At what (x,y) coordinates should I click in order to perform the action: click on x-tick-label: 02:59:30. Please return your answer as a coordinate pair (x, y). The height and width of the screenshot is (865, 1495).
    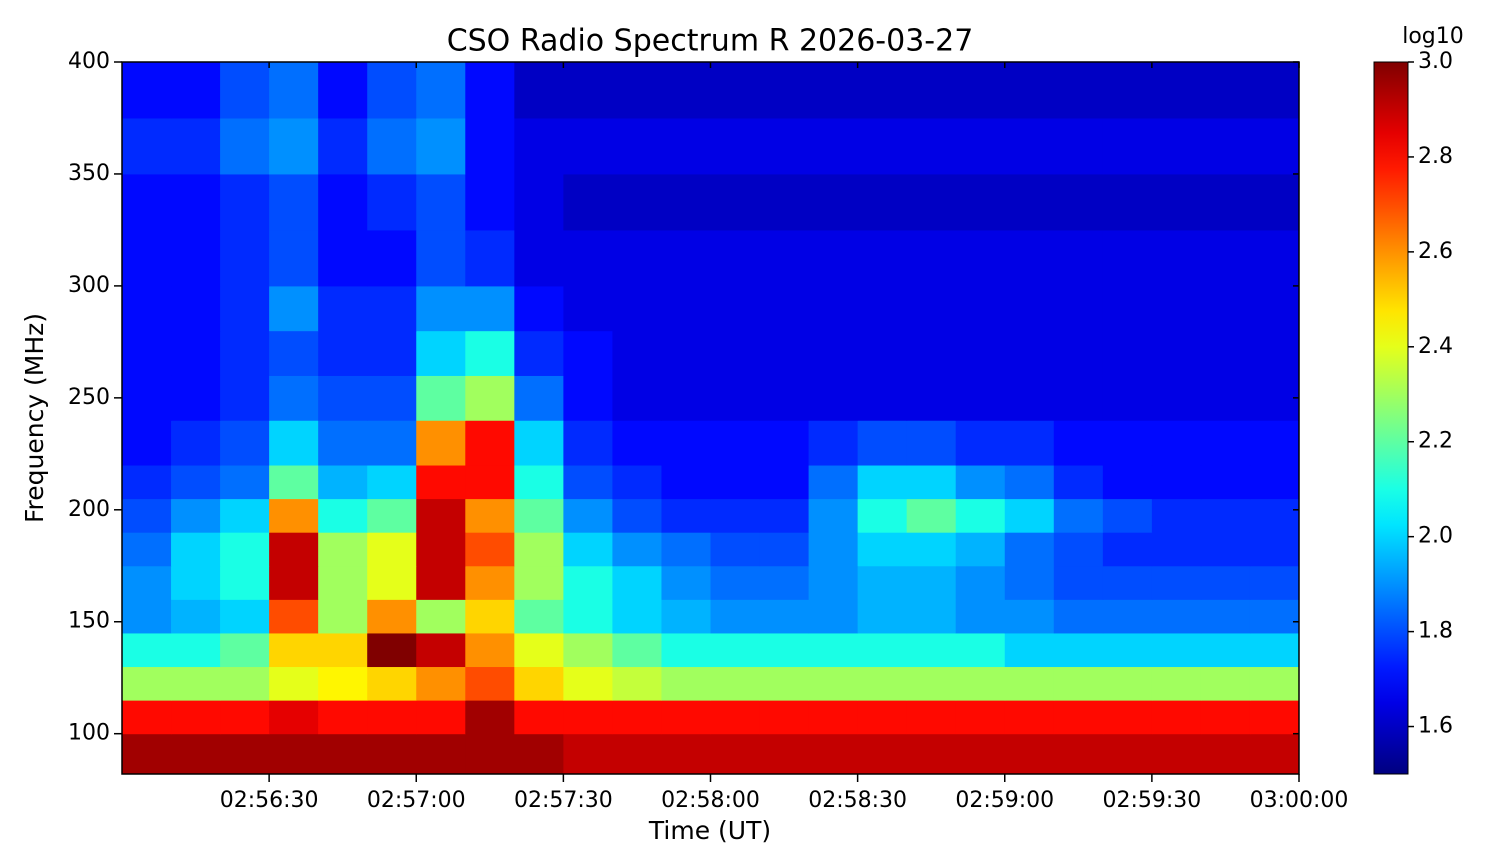
    Looking at the image, I should click on (1151, 800).